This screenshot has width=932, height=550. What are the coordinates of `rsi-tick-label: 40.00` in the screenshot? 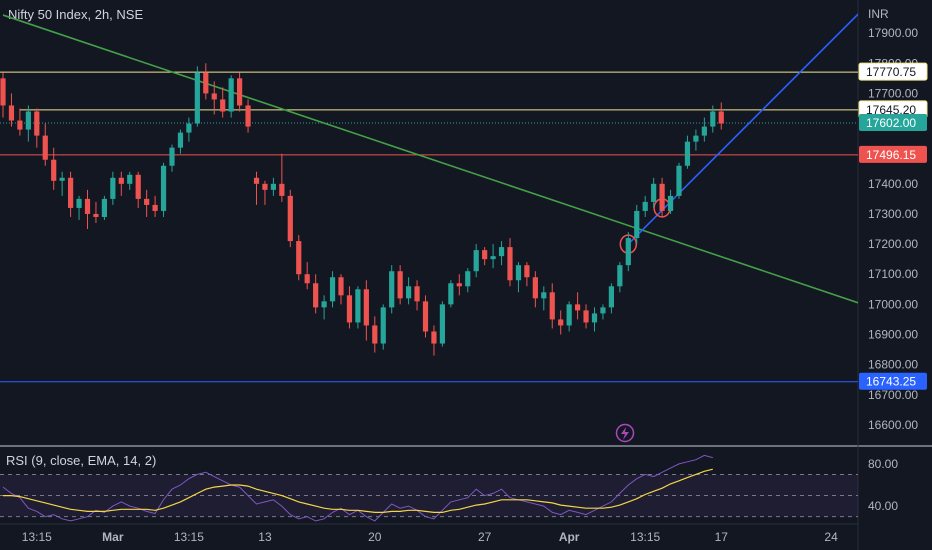 It's located at (883, 506).